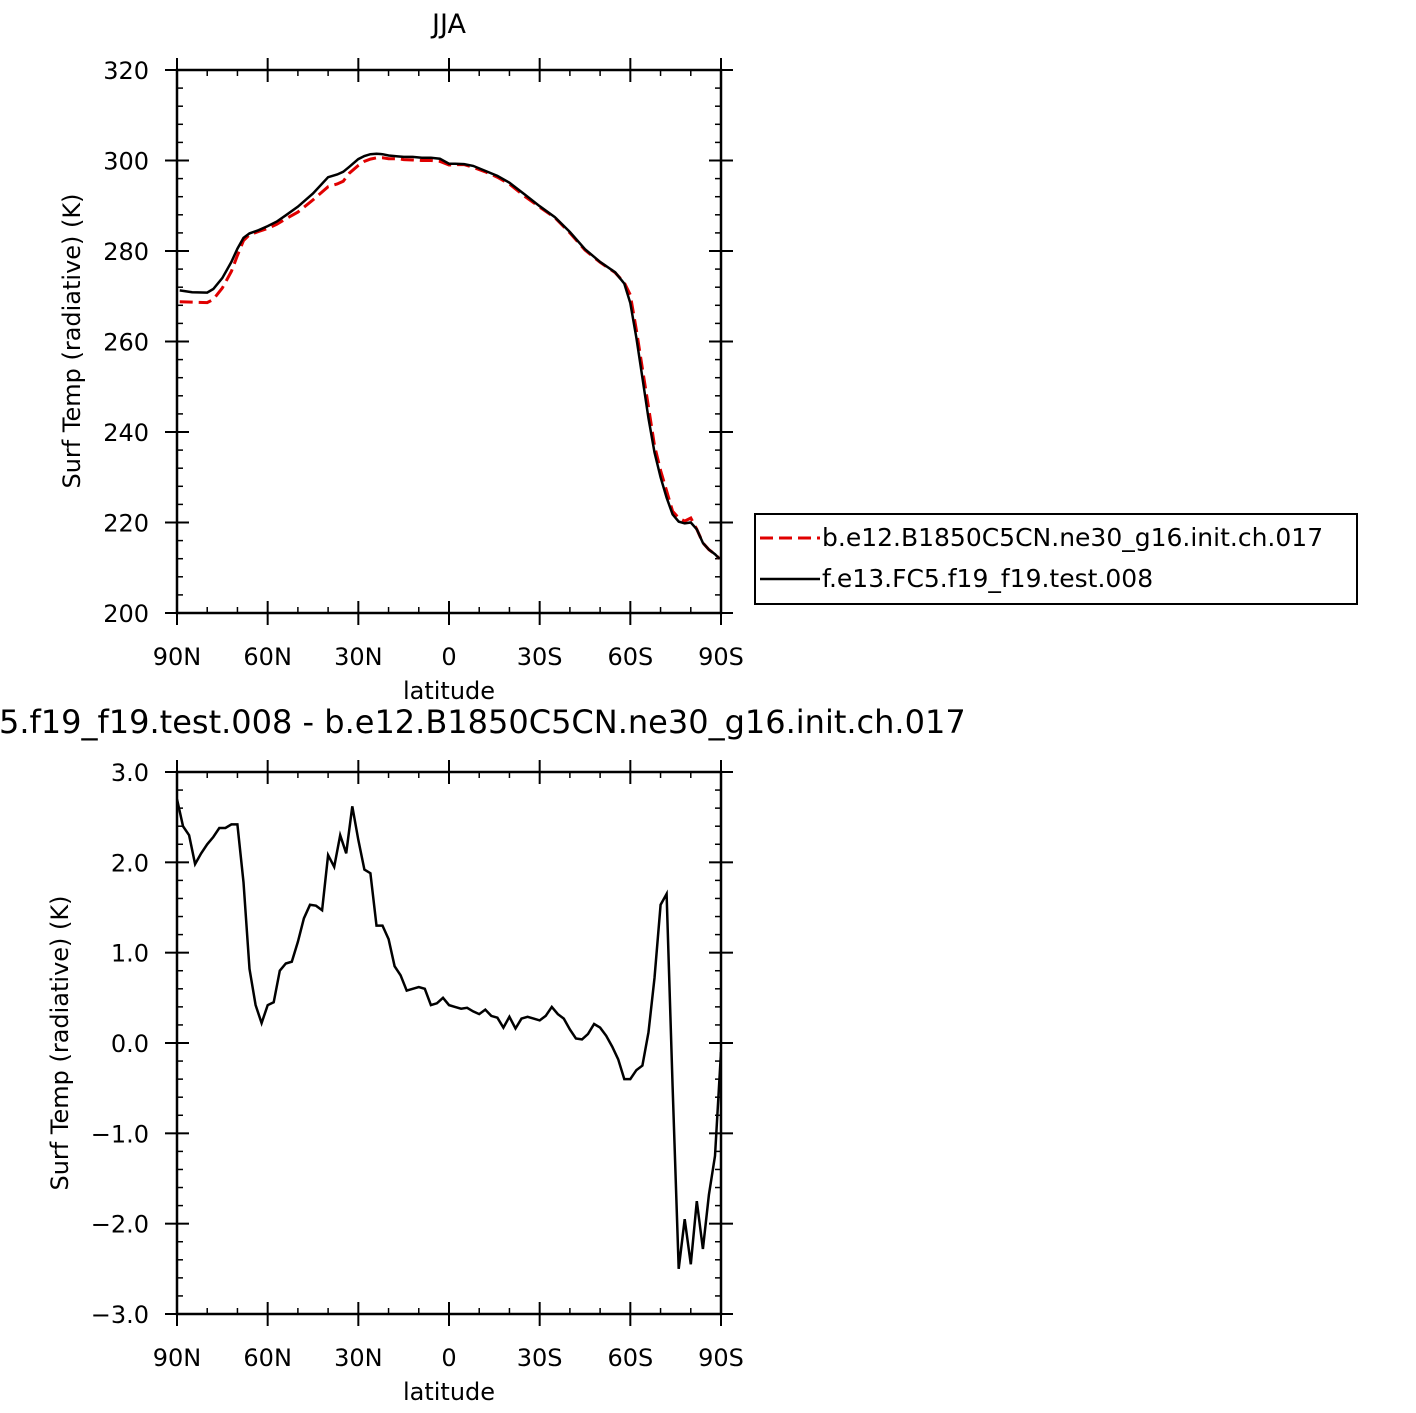 The width and height of the screenshot is (1416, 1413). Describe the element at coordinates (126, 162) in the screenshot. I see `y-tick-label: 300` at that location.